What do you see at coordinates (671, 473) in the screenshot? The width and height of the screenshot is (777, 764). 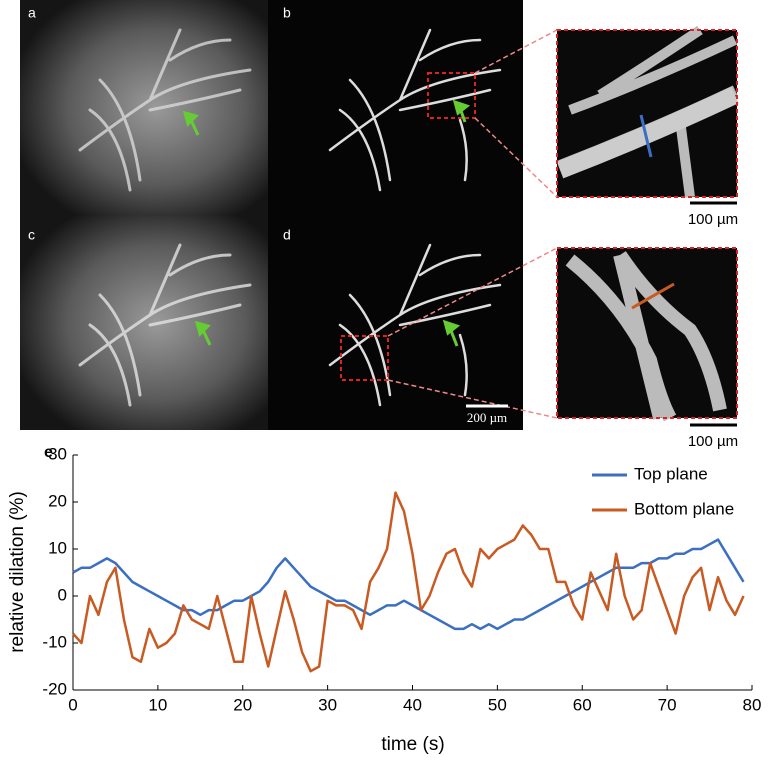 I see `legend-label: Top plane` at bounding box center [671, 473].